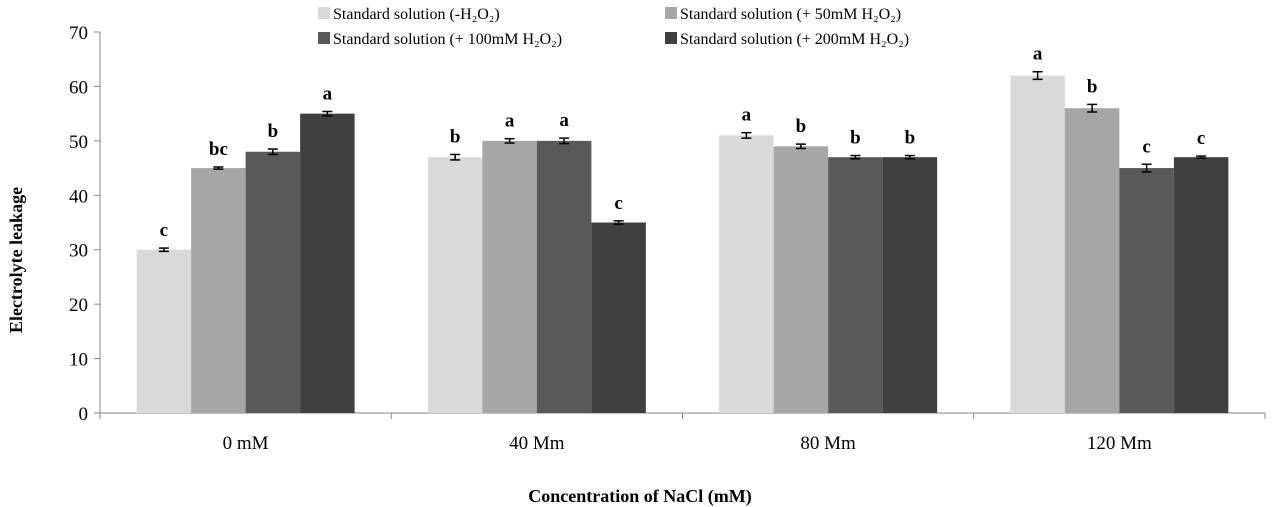 The width and height of the screenshot is (1276, 507). I want to click on y-axis-title: Electrolyte leakage, so click(16, 260).